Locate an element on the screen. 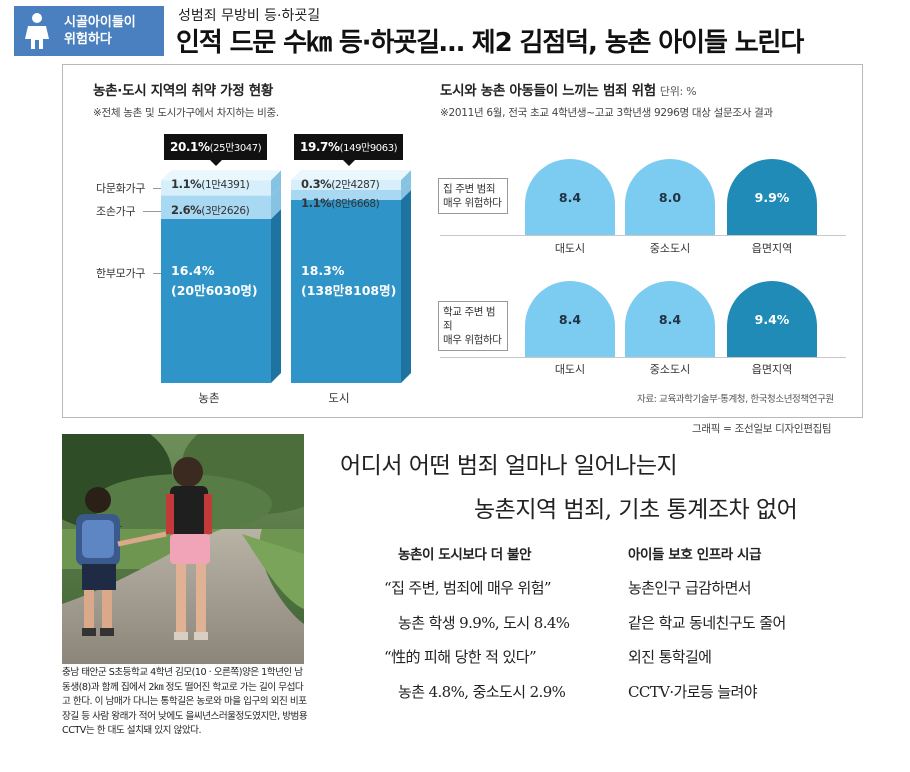 The height and width of the screenshot is (772, 910). total-callout-rural: 20.1%(25만3047) is located at coordinates (216, 150).